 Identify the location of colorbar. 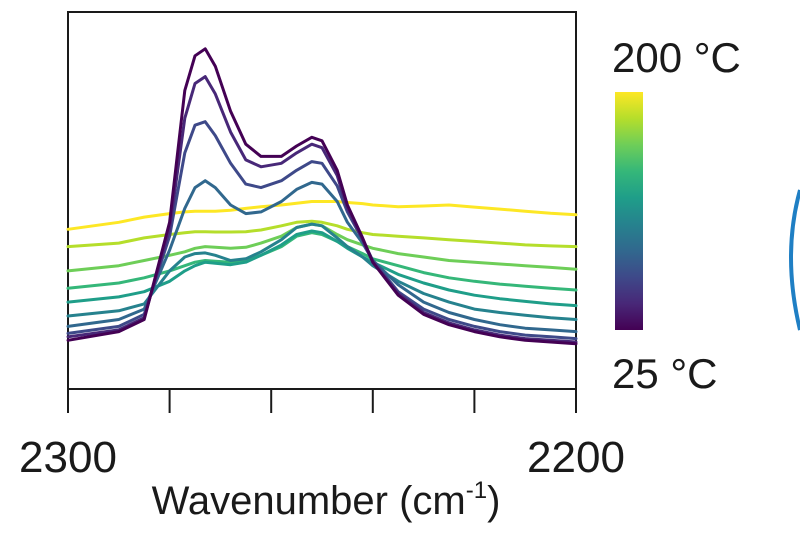
(629, 211).